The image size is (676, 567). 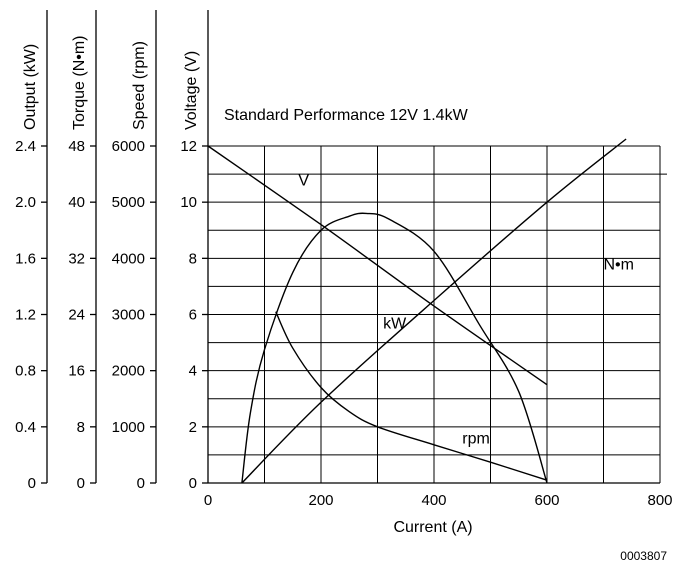 I want to click on voltage-tick-label: 8, so click(x=193, y=258).